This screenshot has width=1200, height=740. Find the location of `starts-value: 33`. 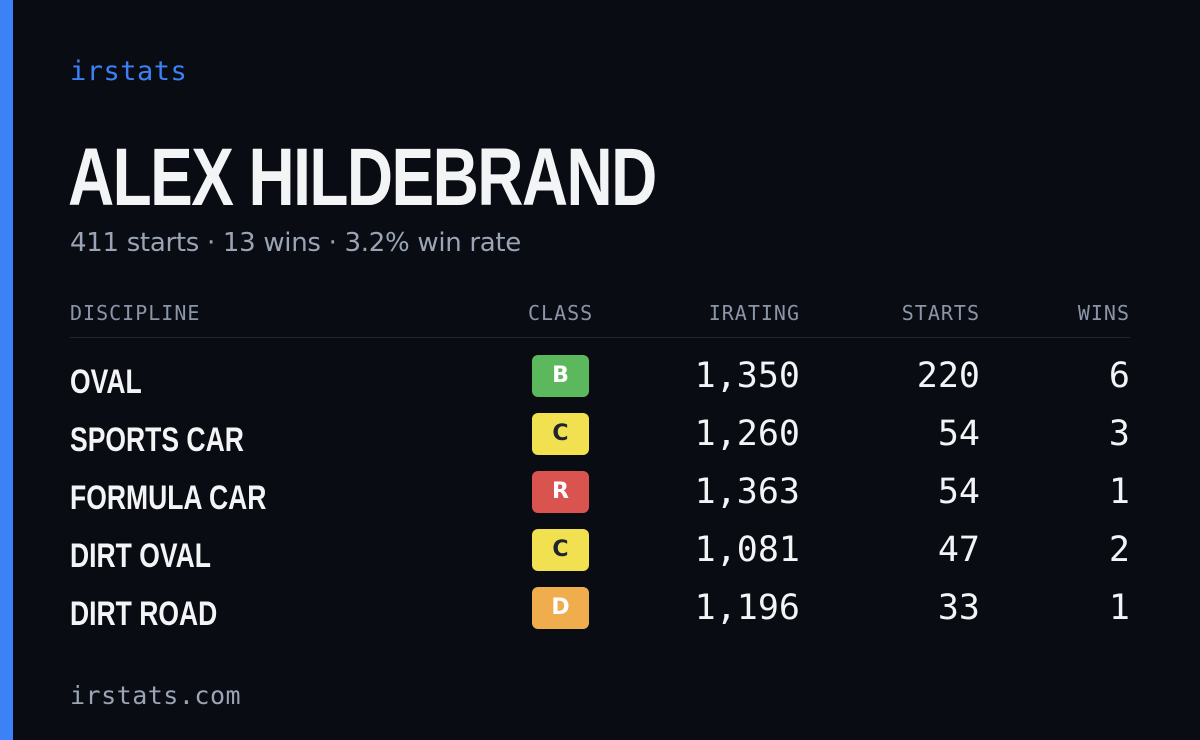

starts-value: 33 is located at coordinates (958, 608).